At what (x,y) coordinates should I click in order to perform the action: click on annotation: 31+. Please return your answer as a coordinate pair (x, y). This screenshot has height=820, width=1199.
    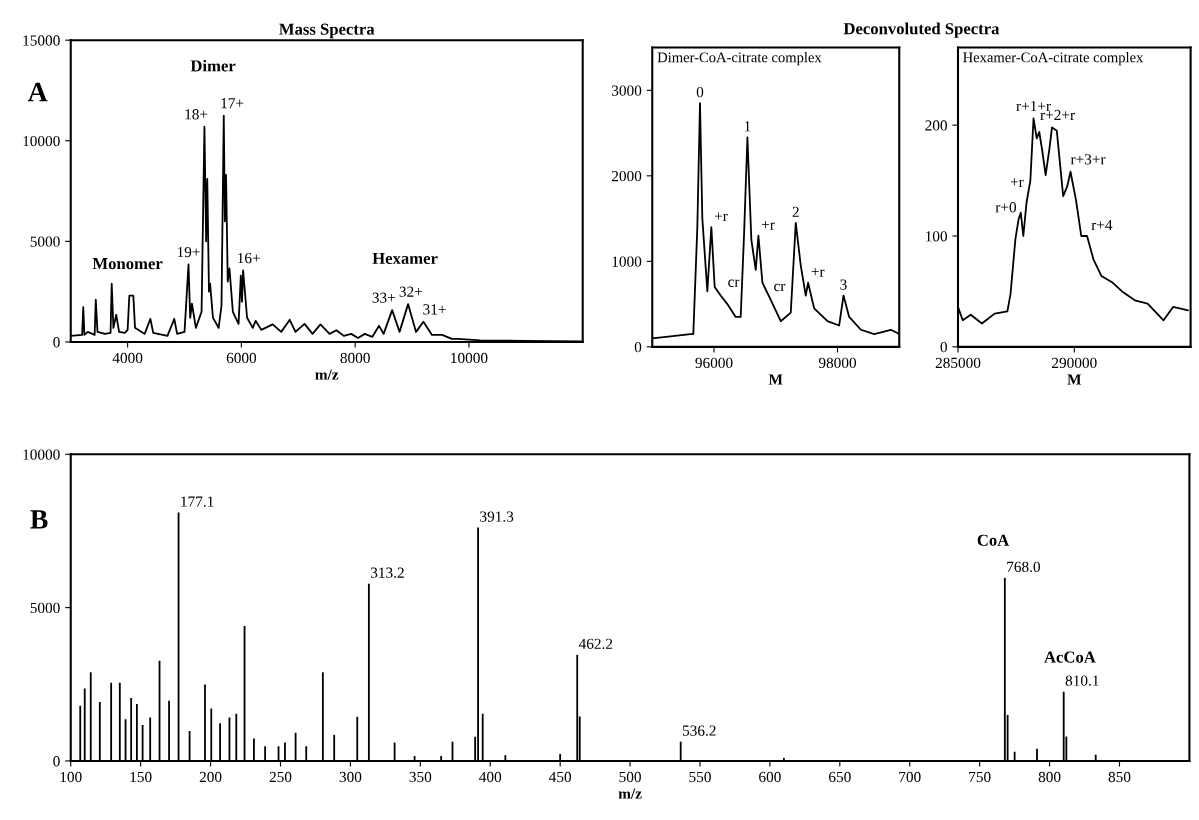
    Looking at the image, I should click on (434, 309).